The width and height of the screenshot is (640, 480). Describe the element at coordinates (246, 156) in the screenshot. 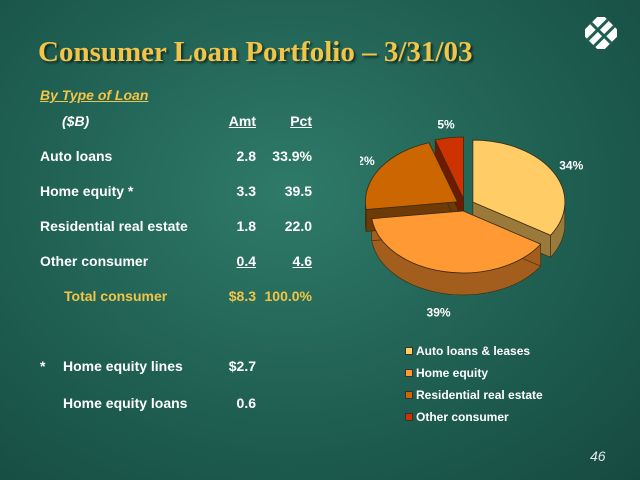

I see `row-amt: 2.8` at that location.